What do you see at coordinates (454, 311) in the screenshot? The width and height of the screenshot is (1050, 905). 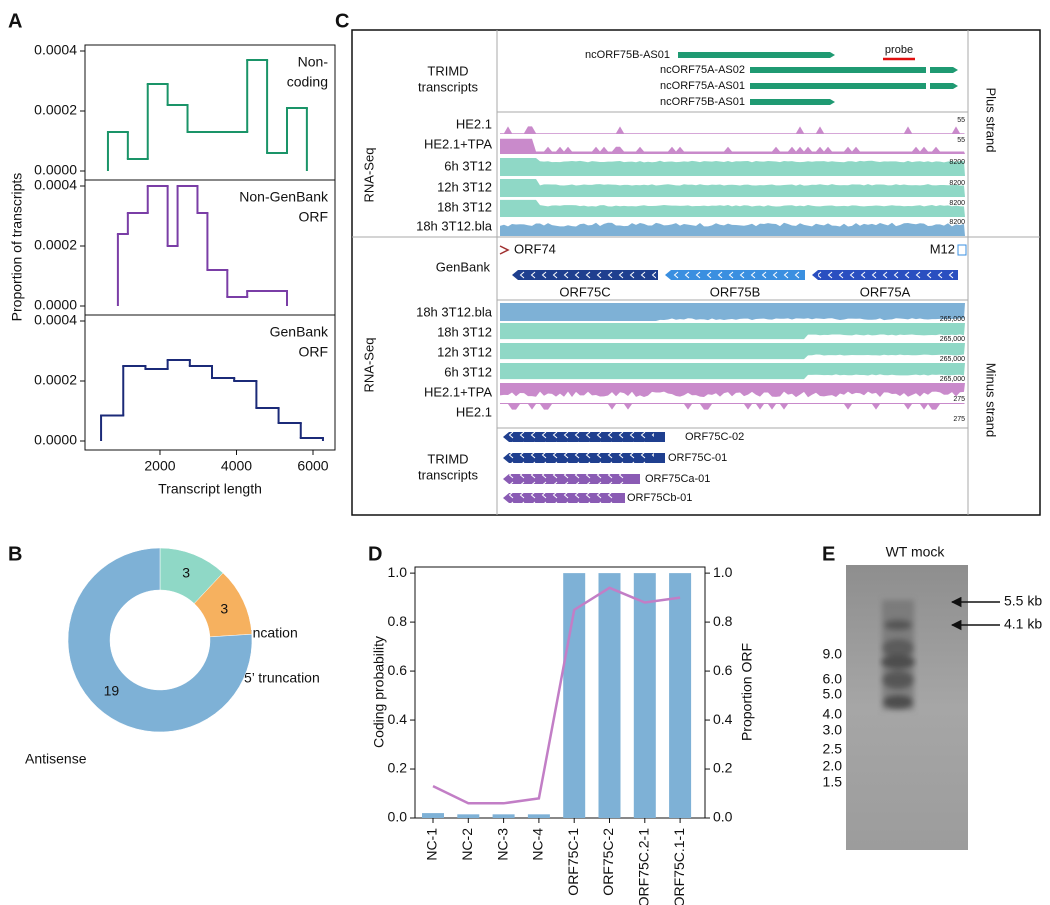 I see `track-label: 18h 3T12.bla` at bounding box center [454, 311].